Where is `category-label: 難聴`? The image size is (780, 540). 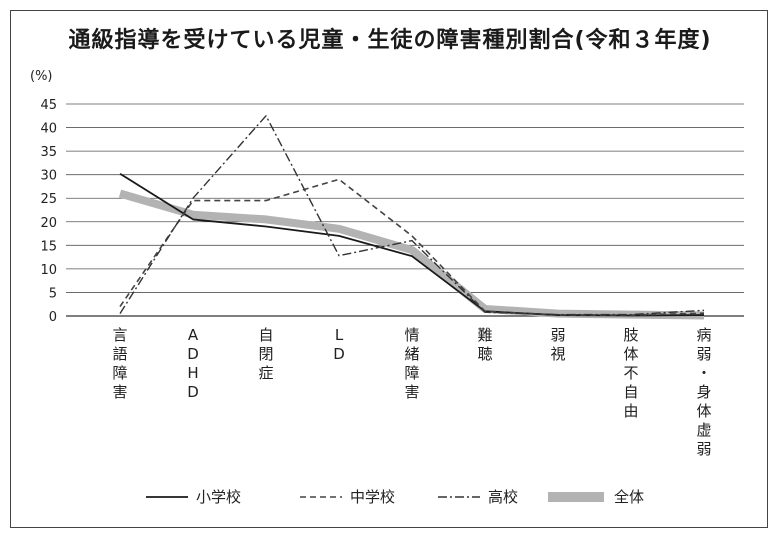
category-label: 難聴 is located at coordinates (484, 344).